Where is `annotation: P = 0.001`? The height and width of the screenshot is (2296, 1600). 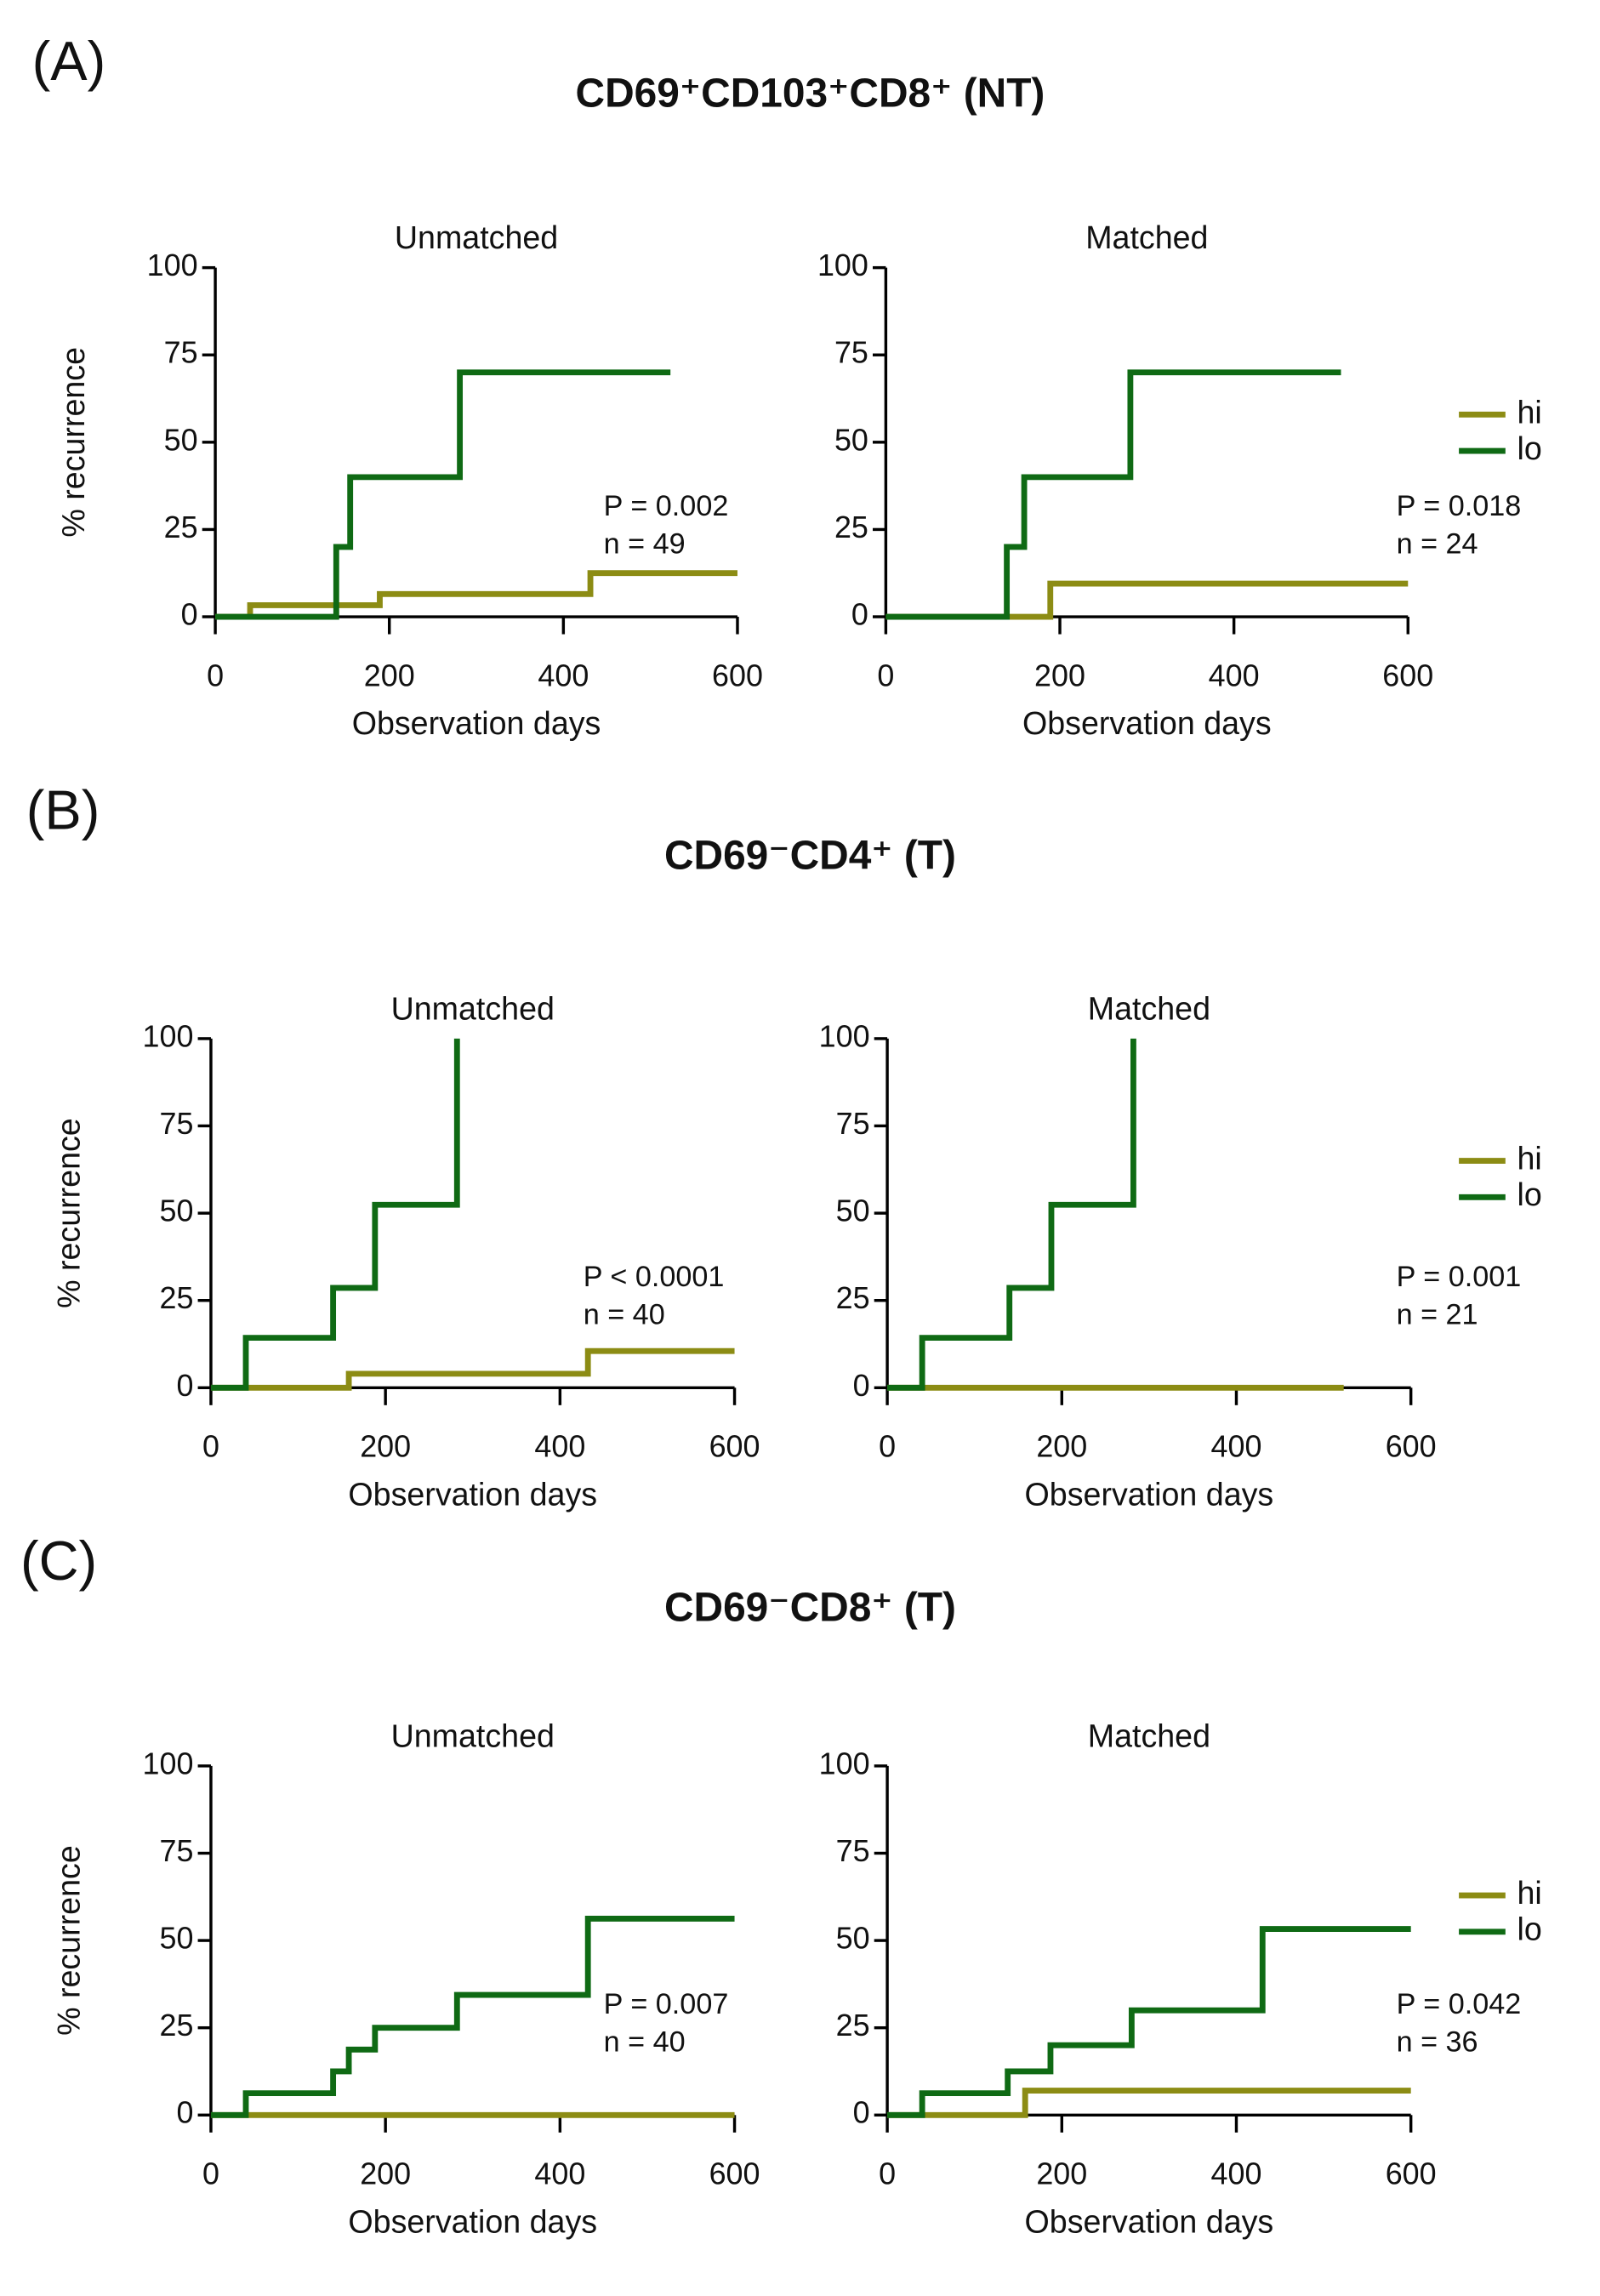
annotation: P = 0.001 is located at coordinates (1459, 1277).